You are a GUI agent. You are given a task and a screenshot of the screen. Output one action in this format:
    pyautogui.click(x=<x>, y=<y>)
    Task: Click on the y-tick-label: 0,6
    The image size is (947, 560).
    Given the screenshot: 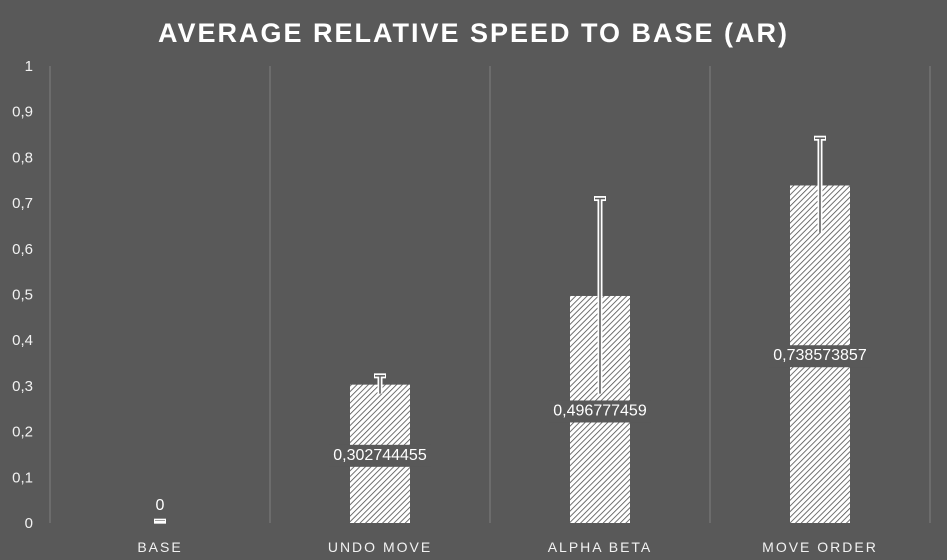 What is the action you would take?
    pyautogui.click(x=22, y=249)
    